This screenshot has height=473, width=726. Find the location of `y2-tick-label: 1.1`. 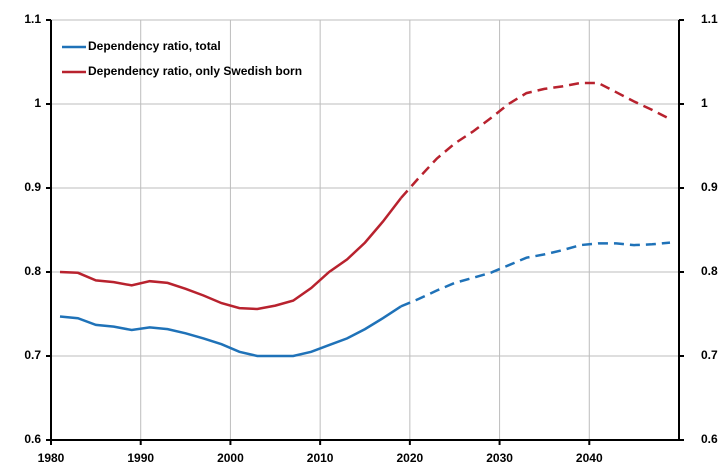

y2-tick-label: 1.1 is located at coordinates (709, 19).